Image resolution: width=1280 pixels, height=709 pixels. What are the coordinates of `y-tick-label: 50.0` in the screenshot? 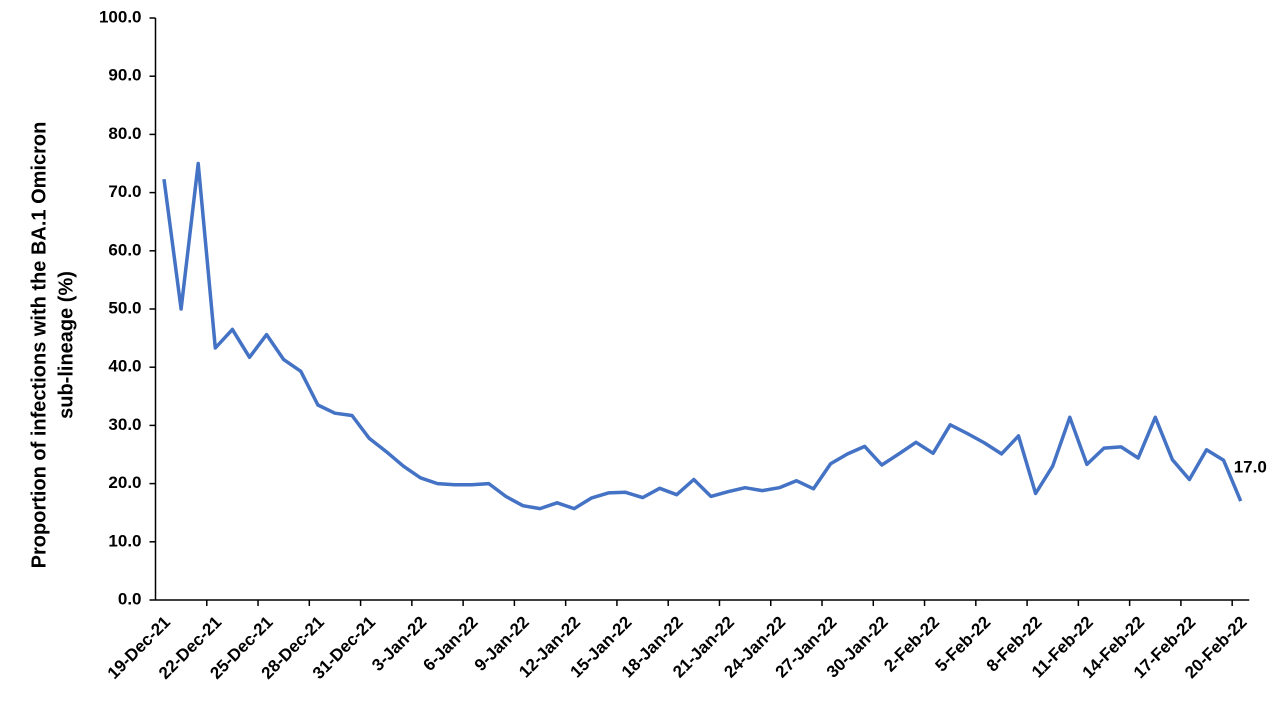 It's located at (124, 307).